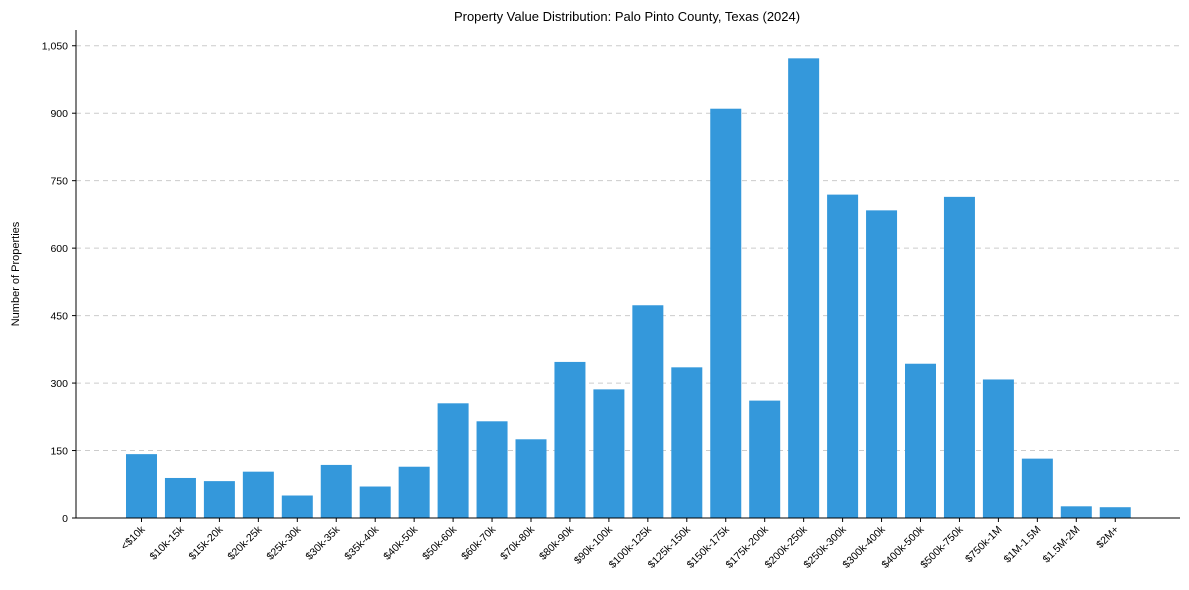 The height and width of the screenshot is (590, 1189). Describe the element at coordinates (984, 545) in the screenshot. I see `x-tick-label: $750k-1M` at that location.